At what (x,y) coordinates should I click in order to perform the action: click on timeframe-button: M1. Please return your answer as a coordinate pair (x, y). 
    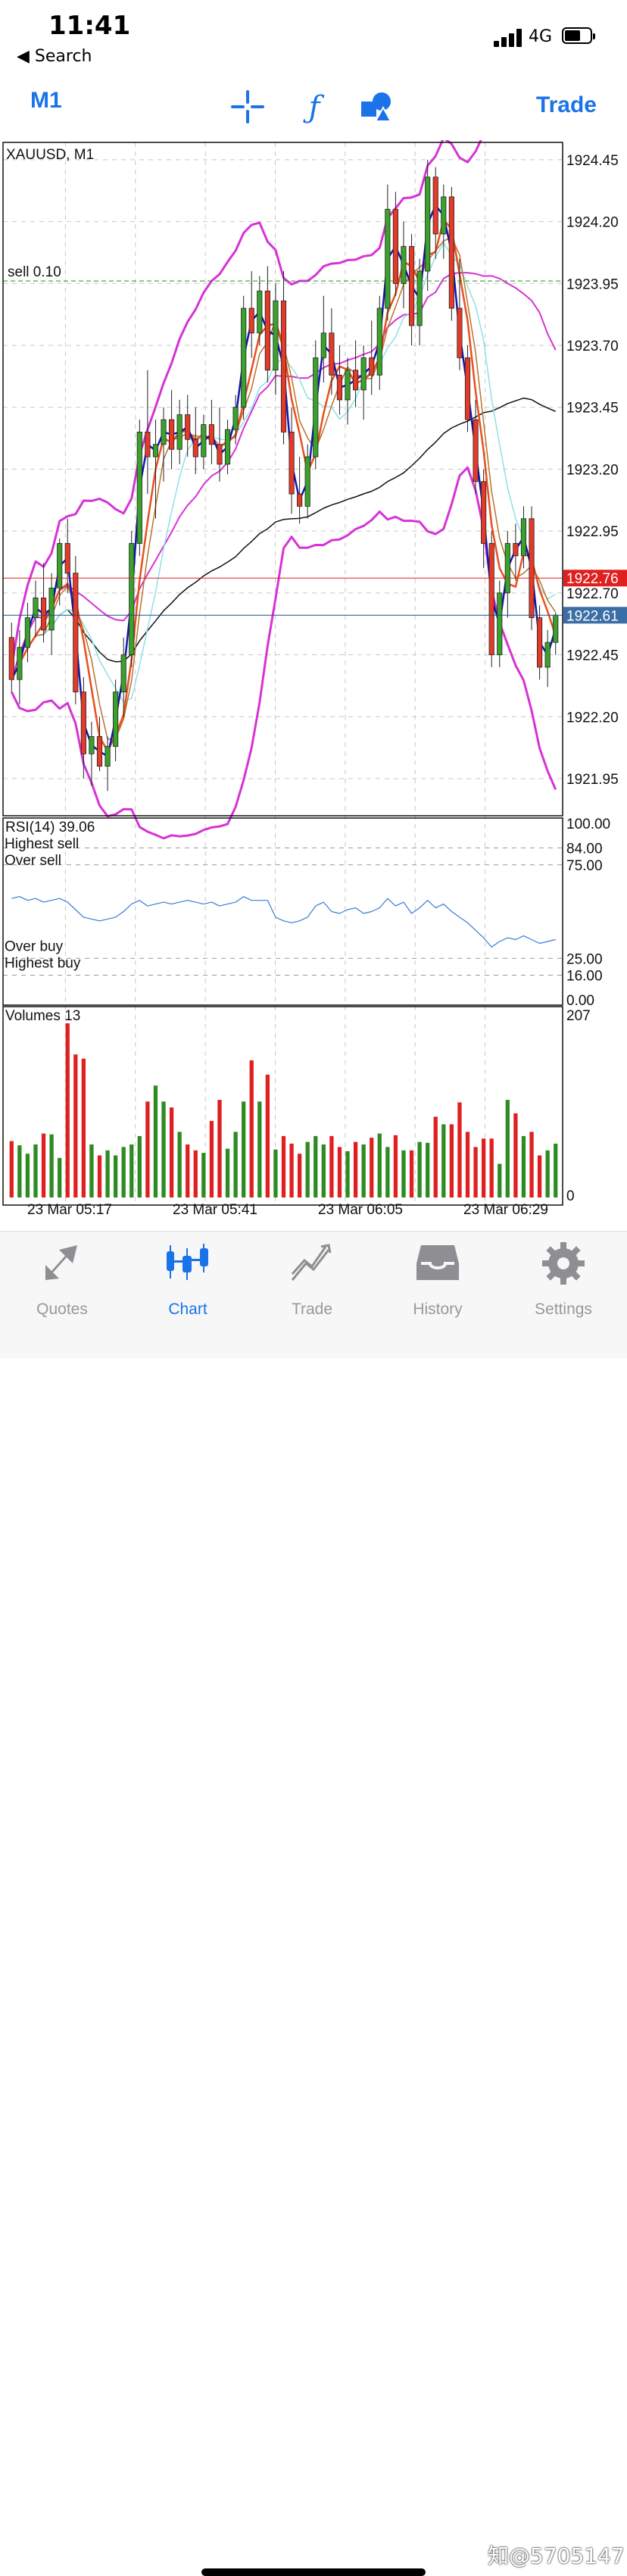
    Looking at the image, I should click on (46, 100).